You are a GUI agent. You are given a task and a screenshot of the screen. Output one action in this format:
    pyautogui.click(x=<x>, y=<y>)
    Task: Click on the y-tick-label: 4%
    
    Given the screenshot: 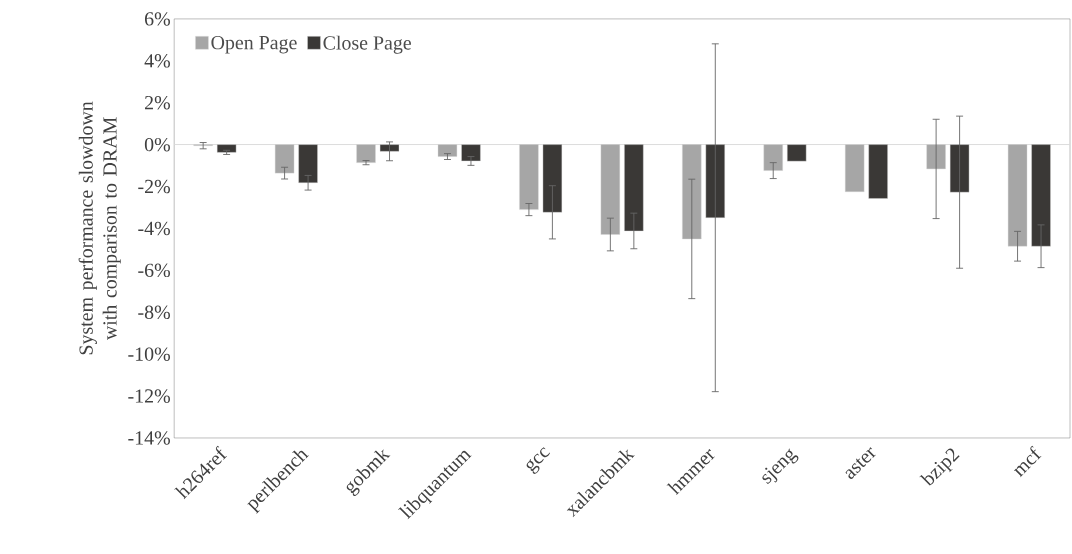 What is the action you would take?
    pyautogui.click(x=157, y=60)
    